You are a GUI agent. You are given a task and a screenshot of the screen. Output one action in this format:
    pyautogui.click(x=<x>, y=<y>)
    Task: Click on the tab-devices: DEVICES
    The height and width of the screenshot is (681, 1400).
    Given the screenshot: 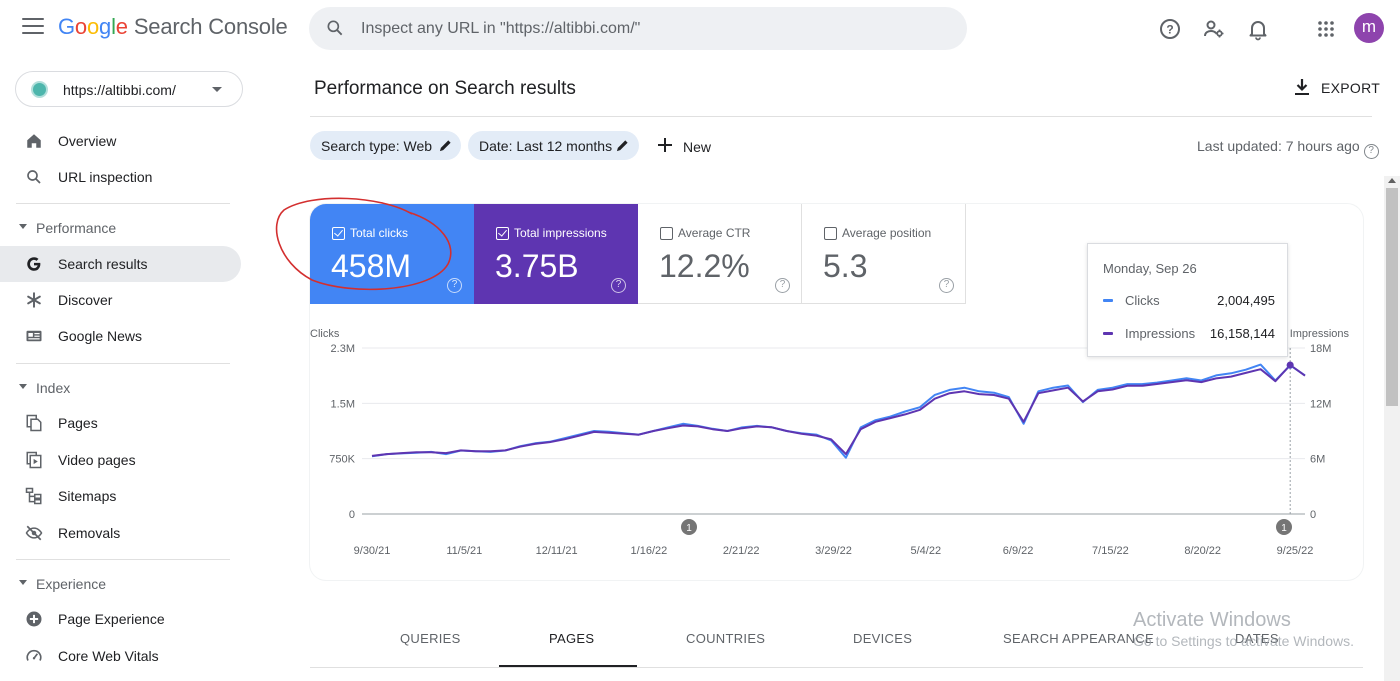 What is the action you would take?
    pyautogui.click(x=883, y=638)
    